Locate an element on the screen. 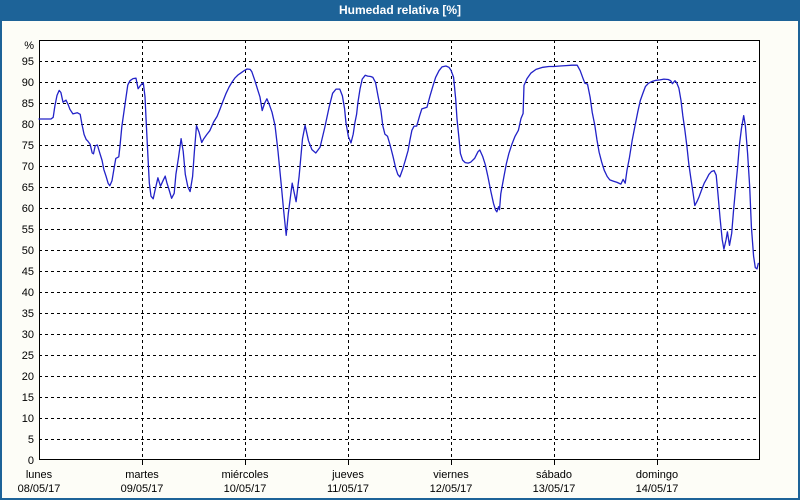 The width and height of the screenshot is (800, 500). y-tick-label: 85 is located at coordinates (28, 104).